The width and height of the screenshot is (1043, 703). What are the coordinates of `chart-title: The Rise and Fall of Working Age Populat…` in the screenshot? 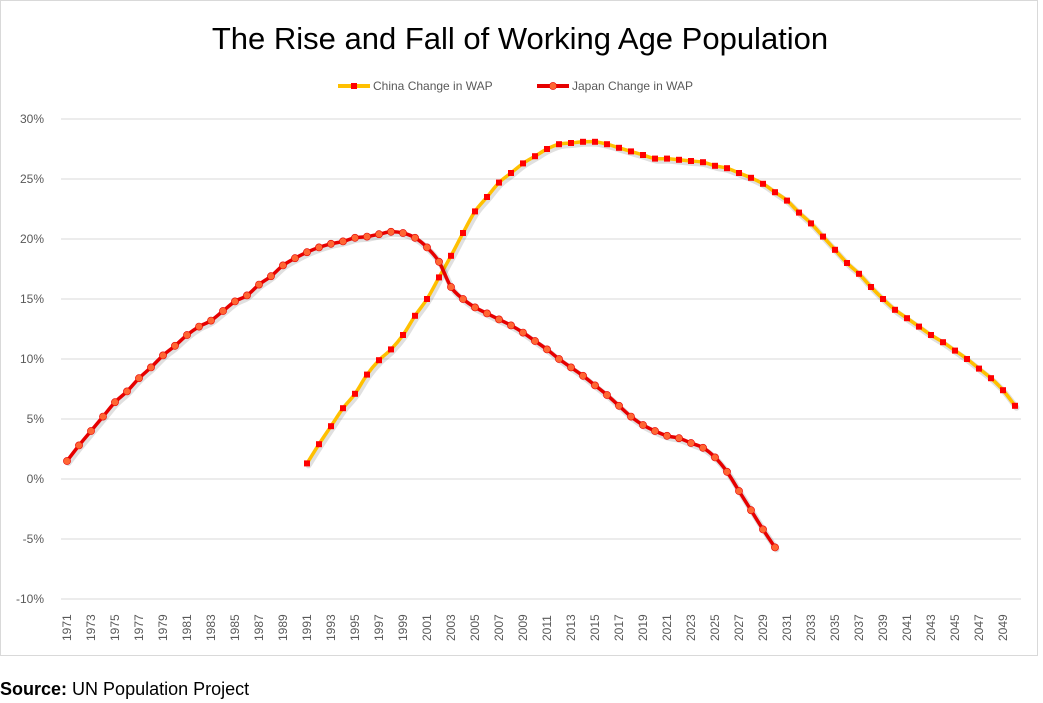 It's located at (520, 38).